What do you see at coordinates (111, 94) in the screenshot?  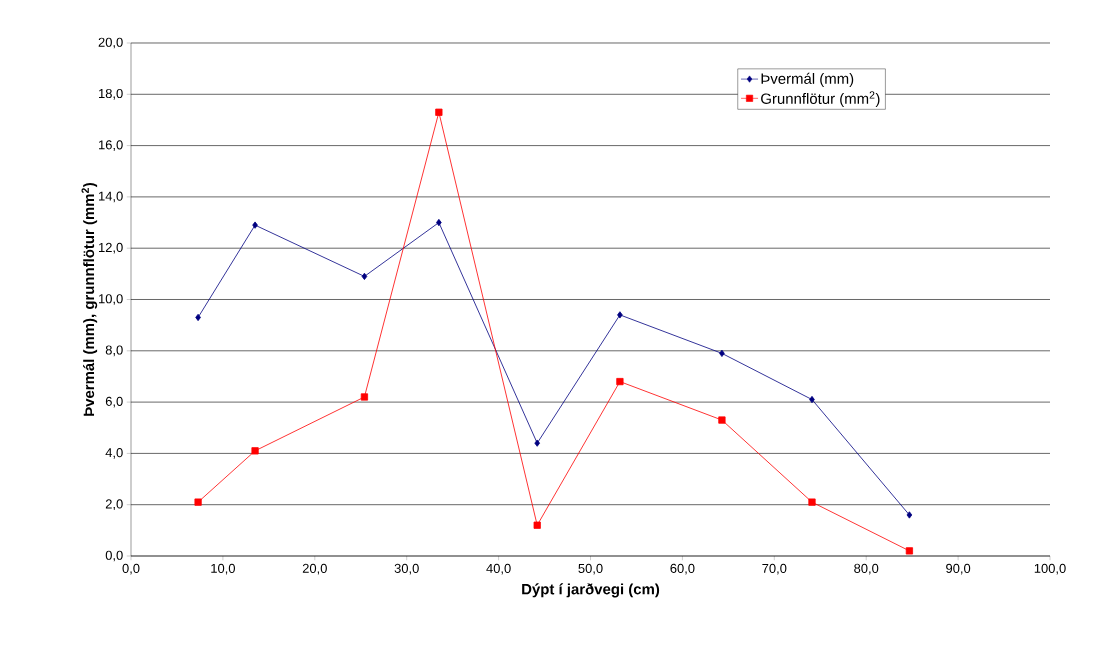 I see `y-tick-label: 18,0` at bounding box center [111, 94].